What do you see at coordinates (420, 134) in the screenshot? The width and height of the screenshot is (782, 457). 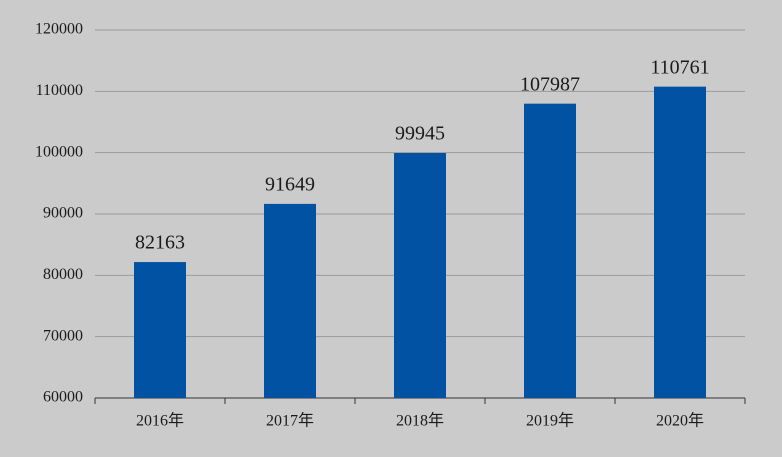 I see `data-label: 99945` at bounding box center [420, 134].